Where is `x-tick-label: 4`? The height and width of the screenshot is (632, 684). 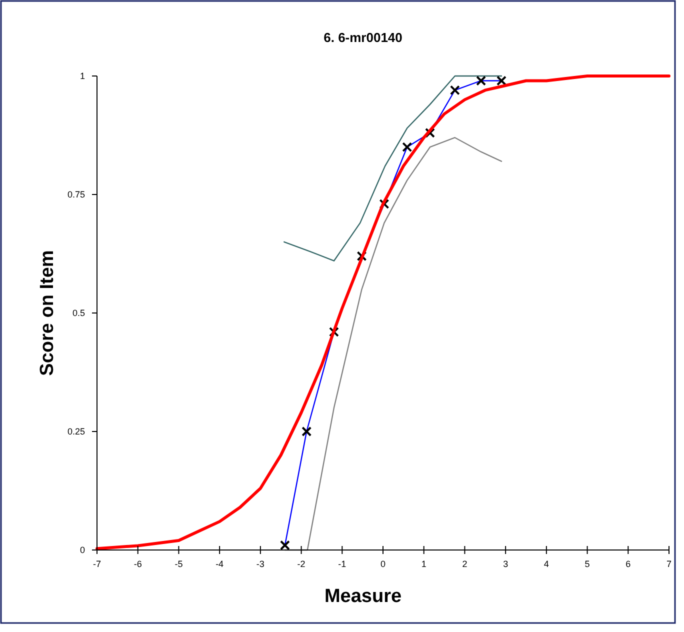
x-tick-label: 4 is located at coordinates (546, 564).